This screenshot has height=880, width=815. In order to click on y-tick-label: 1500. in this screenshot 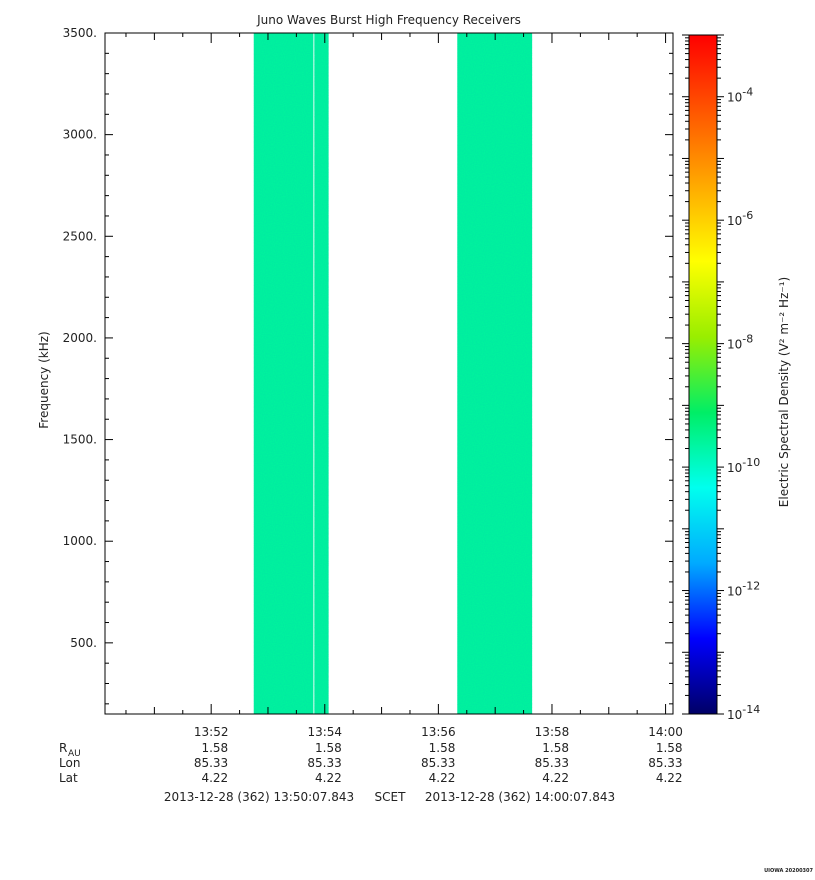, I will do `click(80, 440)`.